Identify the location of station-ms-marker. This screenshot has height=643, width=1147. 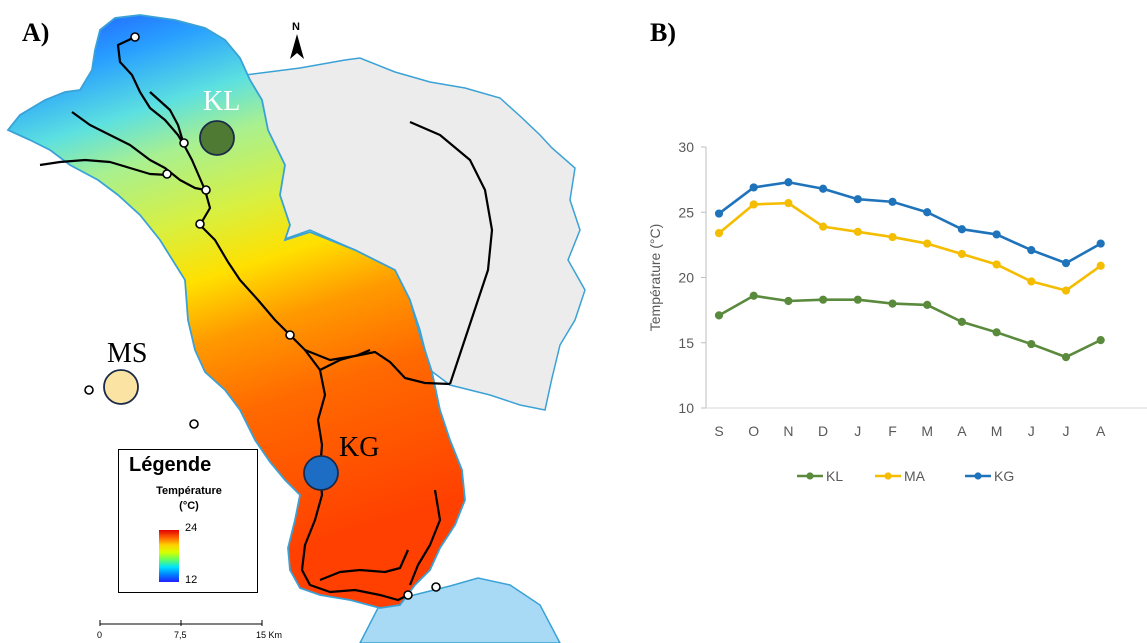
(121, 387).